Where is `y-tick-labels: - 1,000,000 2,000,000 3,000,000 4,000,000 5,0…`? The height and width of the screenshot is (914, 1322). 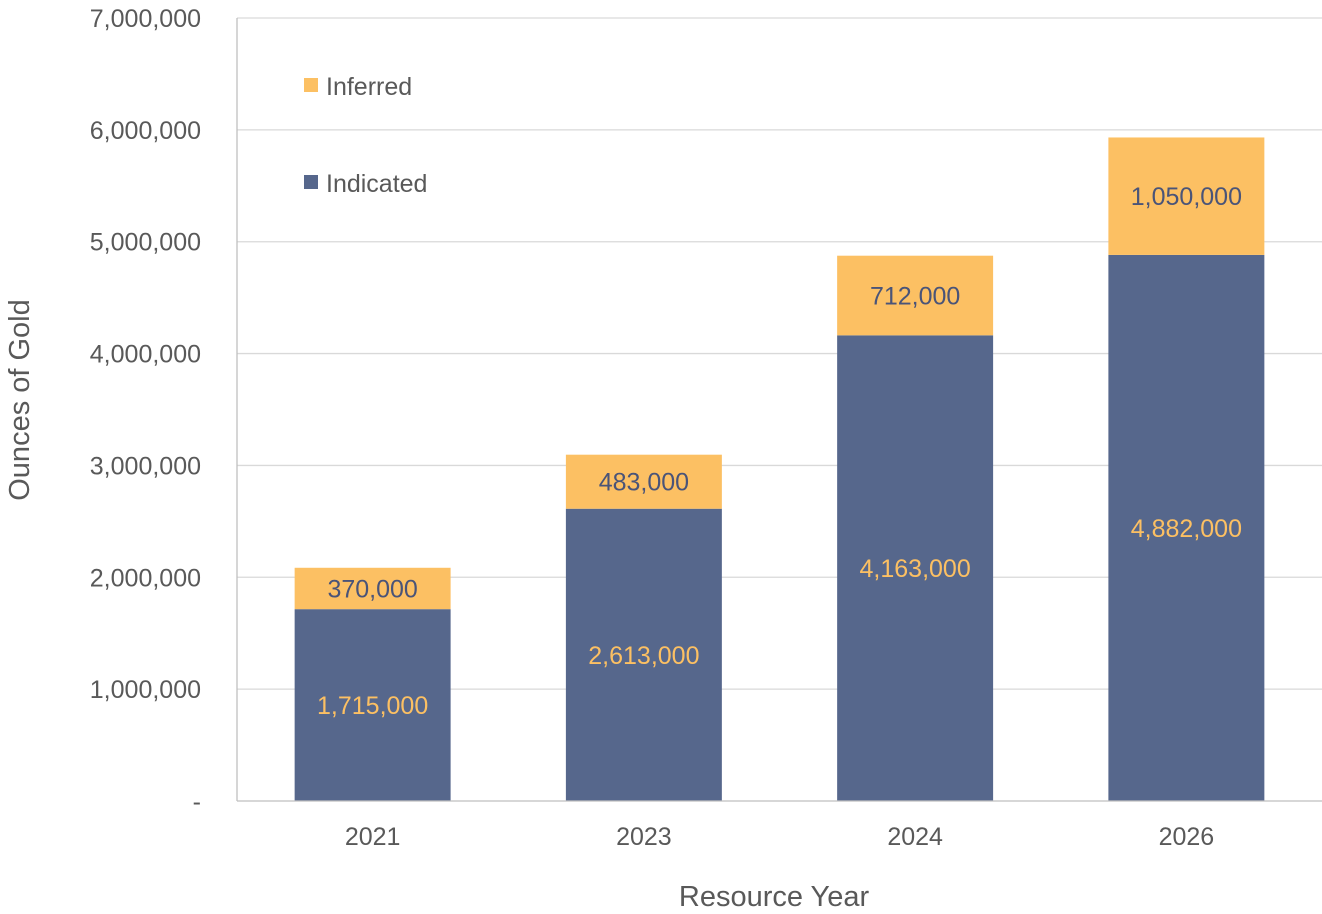
y-tick-labels: - 1,000,000 2,000,000 3,000,000 4,000,000 5,0… is located at coordinates (145, 410).